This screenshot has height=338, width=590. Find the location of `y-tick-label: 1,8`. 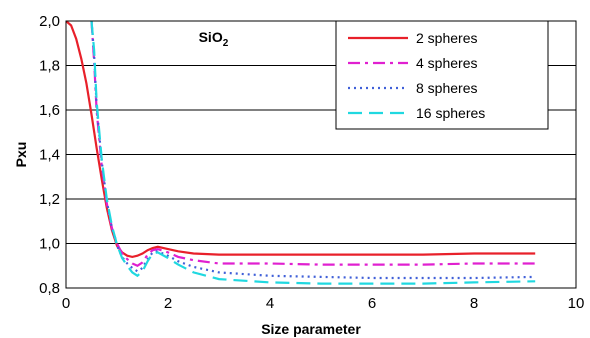

y-tick-label: 1,8 is located at coordinates (49, 66).